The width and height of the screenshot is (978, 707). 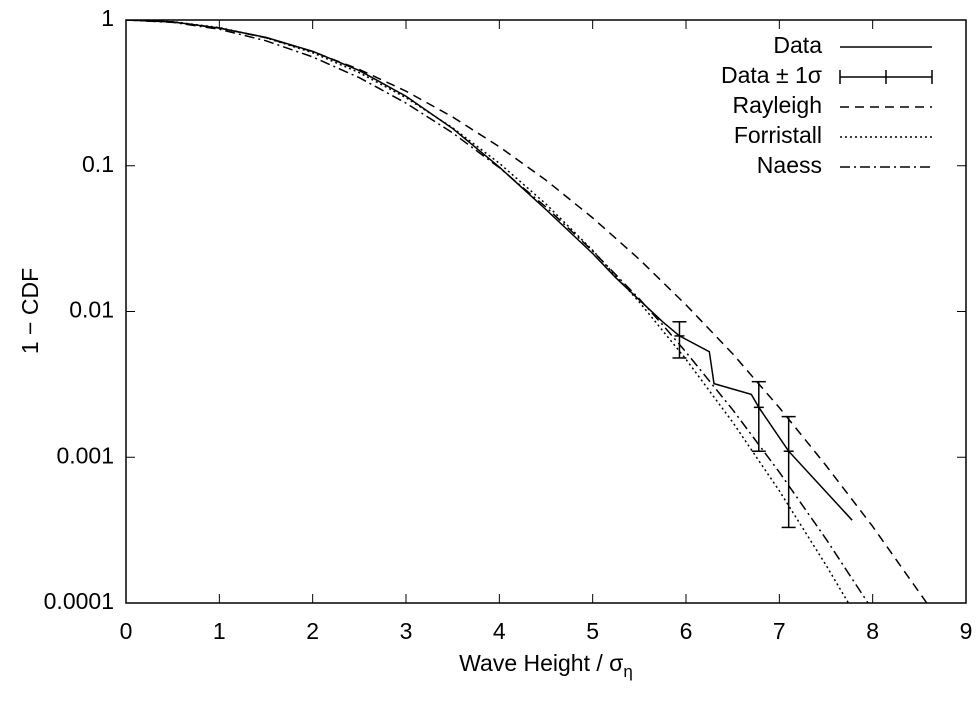 What do you see at coordinates (406, 631) in the screenshot?
I see `x-tick-label: 3` at bounding box center [406, 631].